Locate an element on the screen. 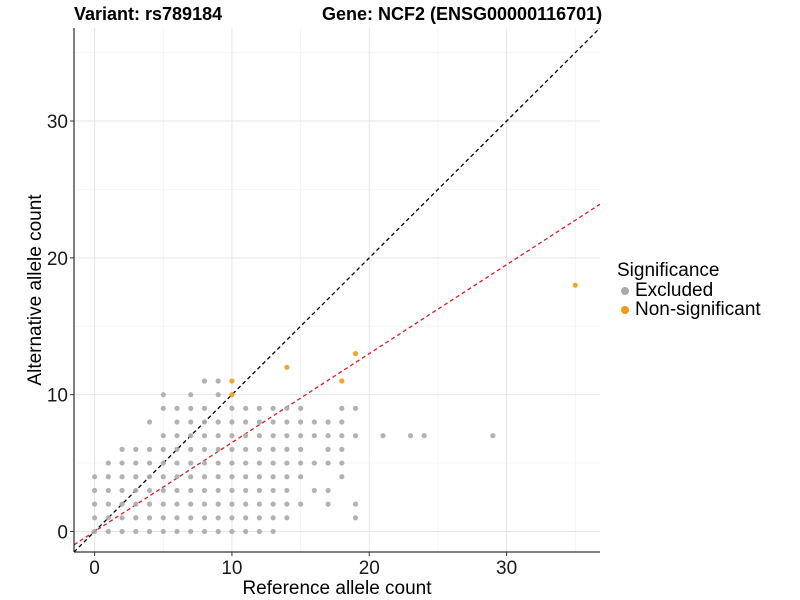 This screenshot has height=600, width=800. legend-title: Significance is located at coordinates (668, 270).